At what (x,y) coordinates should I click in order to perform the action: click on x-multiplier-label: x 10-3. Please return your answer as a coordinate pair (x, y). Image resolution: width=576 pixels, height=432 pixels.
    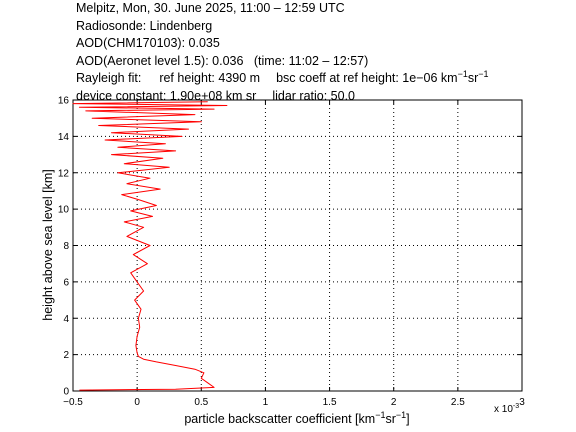
    Looking at the image, I should click on (506, 409).